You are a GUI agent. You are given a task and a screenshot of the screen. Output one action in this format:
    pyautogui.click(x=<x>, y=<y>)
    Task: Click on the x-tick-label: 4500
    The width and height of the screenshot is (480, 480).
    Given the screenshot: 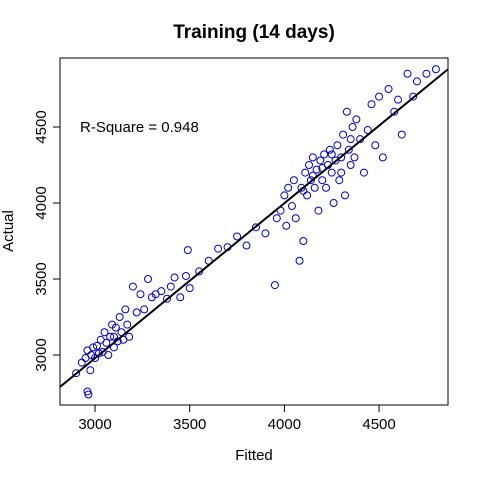 What is the action you would take?
    pyautogui.click(x=378, y=424)
    